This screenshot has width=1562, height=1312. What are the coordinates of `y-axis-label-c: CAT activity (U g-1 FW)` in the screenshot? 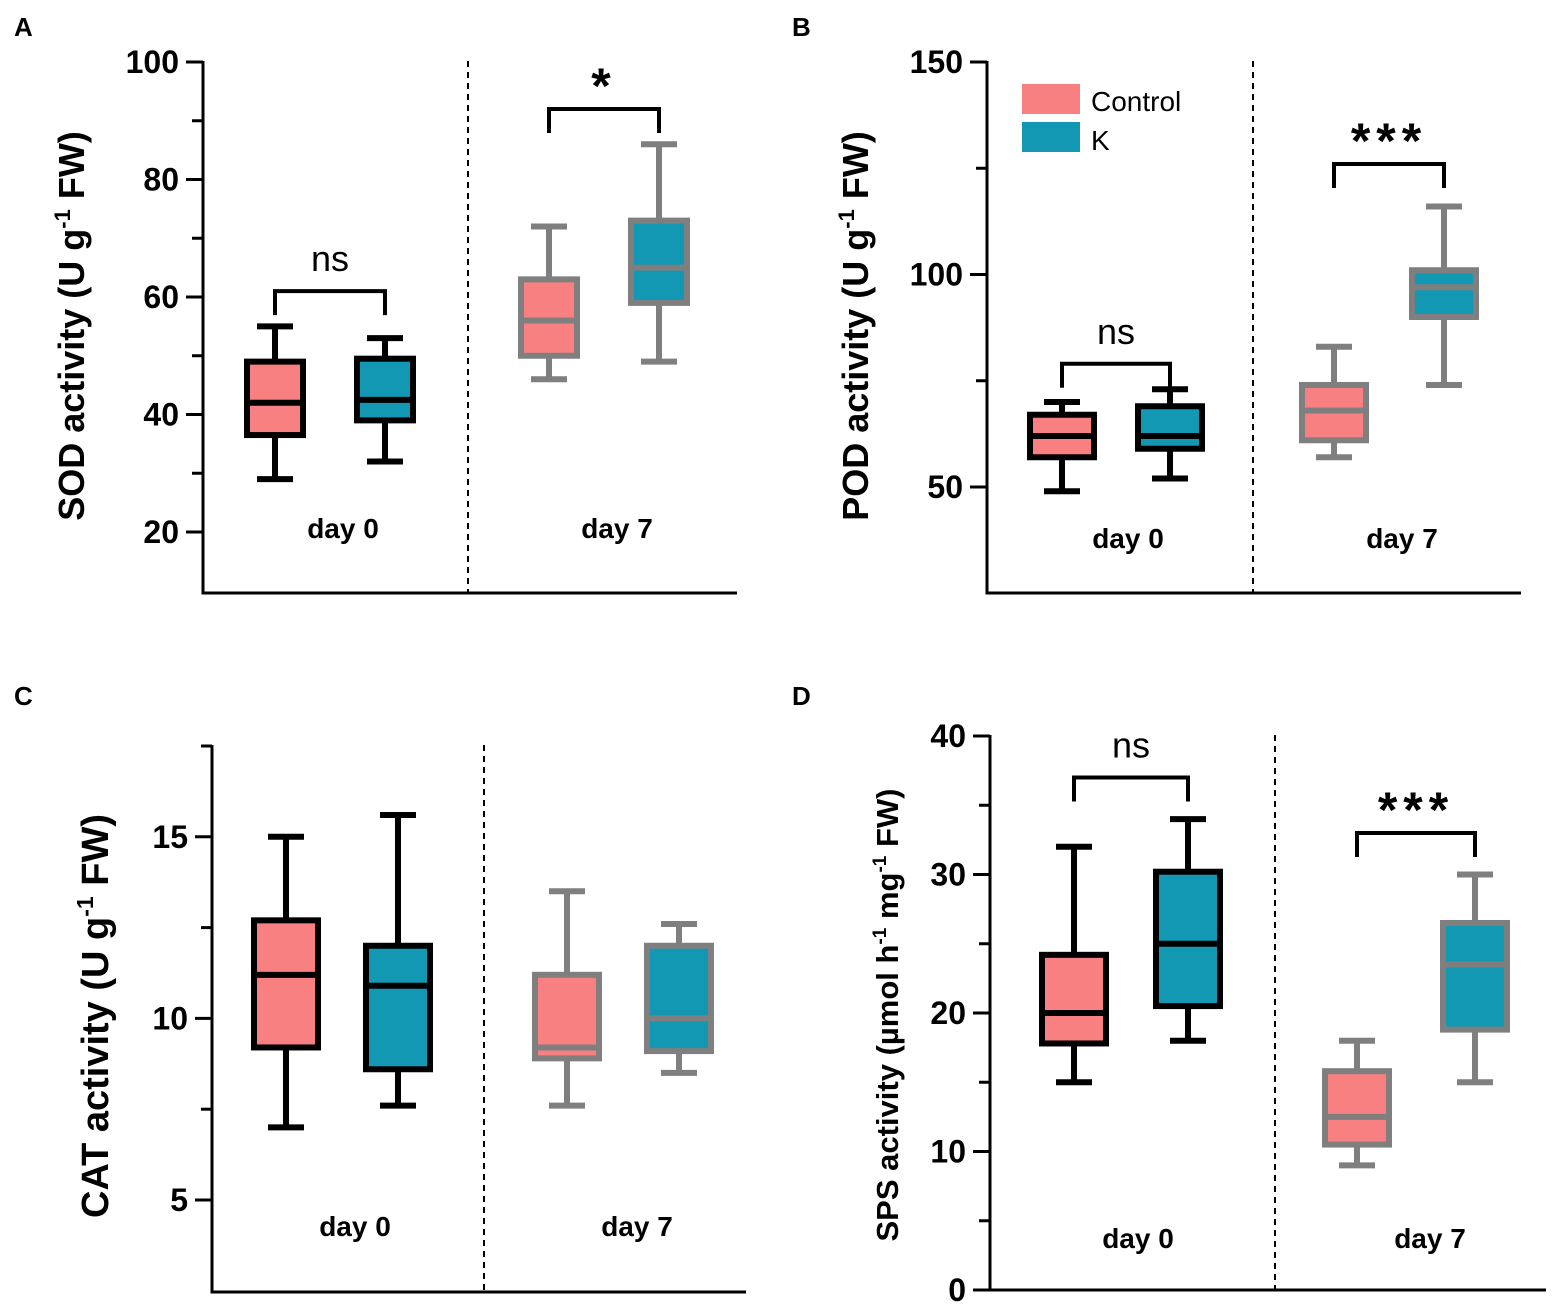 It's located at (94, 1016).